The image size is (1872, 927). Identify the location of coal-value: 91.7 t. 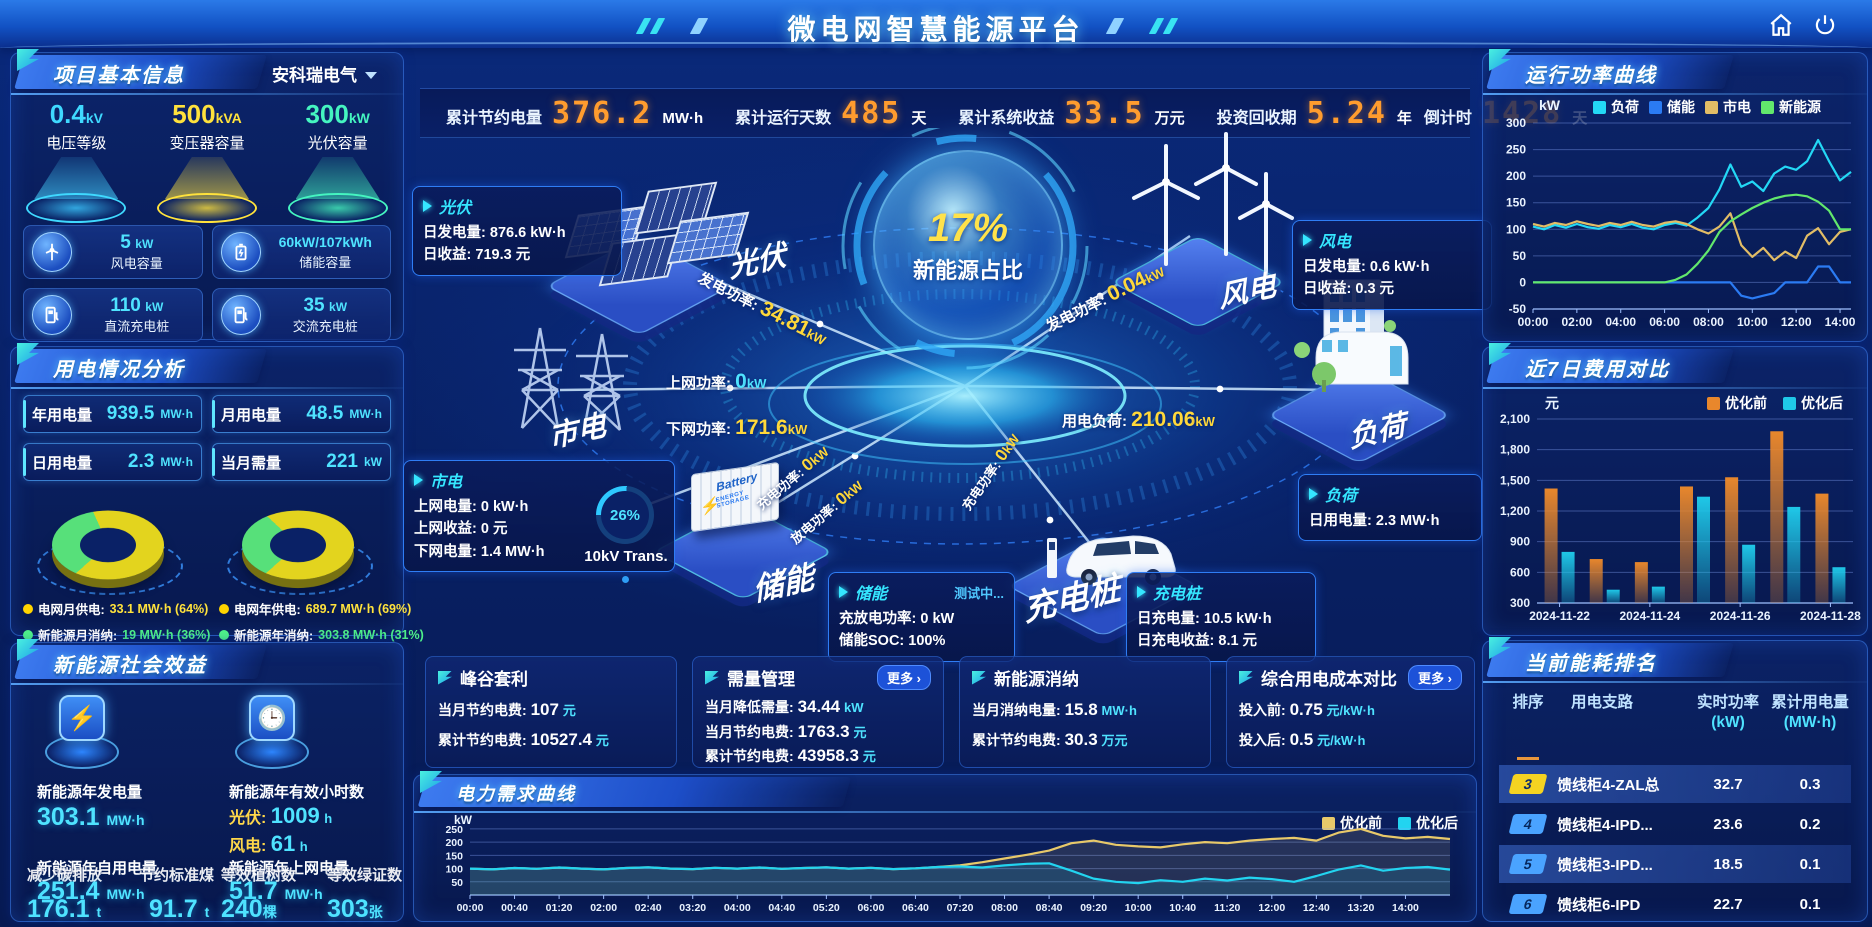
(179, 909).